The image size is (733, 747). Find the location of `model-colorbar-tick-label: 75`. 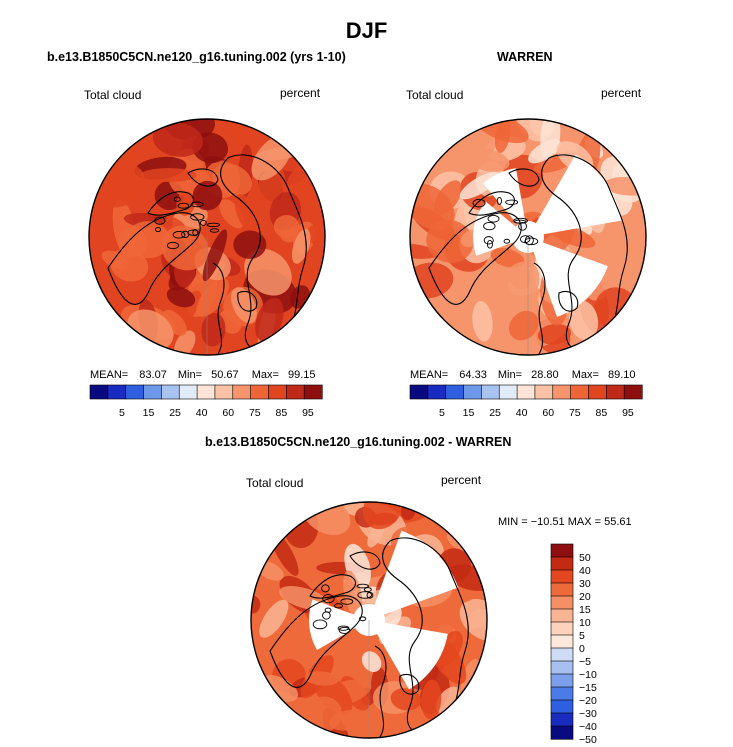

model-colorbar-tick-label: 75 is located at coordinates (255, 413).